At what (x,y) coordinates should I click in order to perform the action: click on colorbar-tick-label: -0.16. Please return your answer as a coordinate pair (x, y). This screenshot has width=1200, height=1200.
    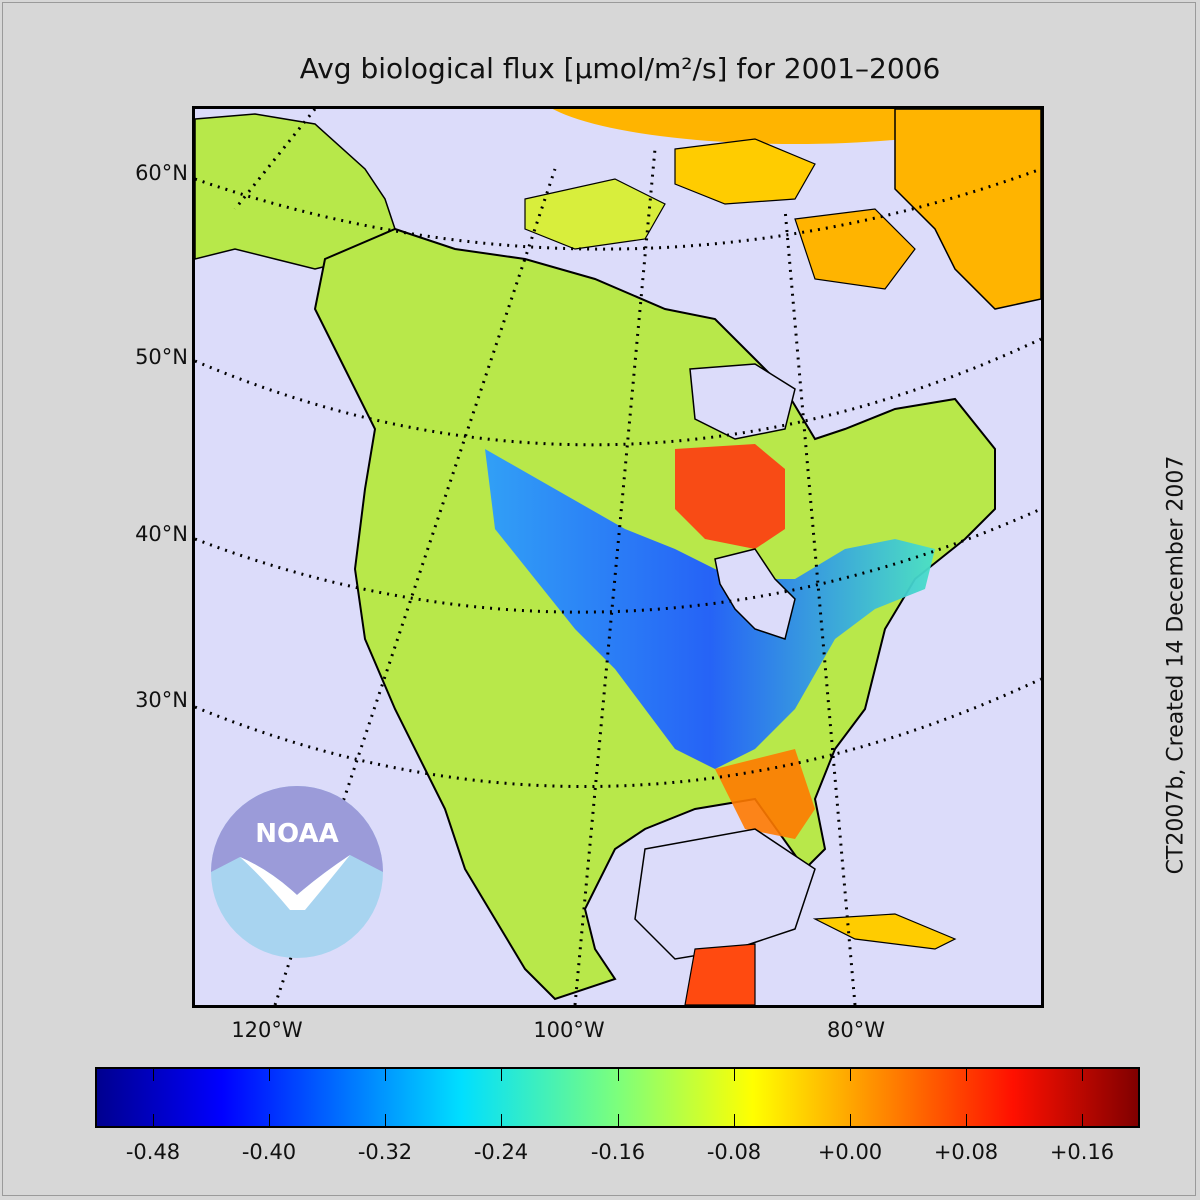
    Looking at the image, I should click on (618, 1152).